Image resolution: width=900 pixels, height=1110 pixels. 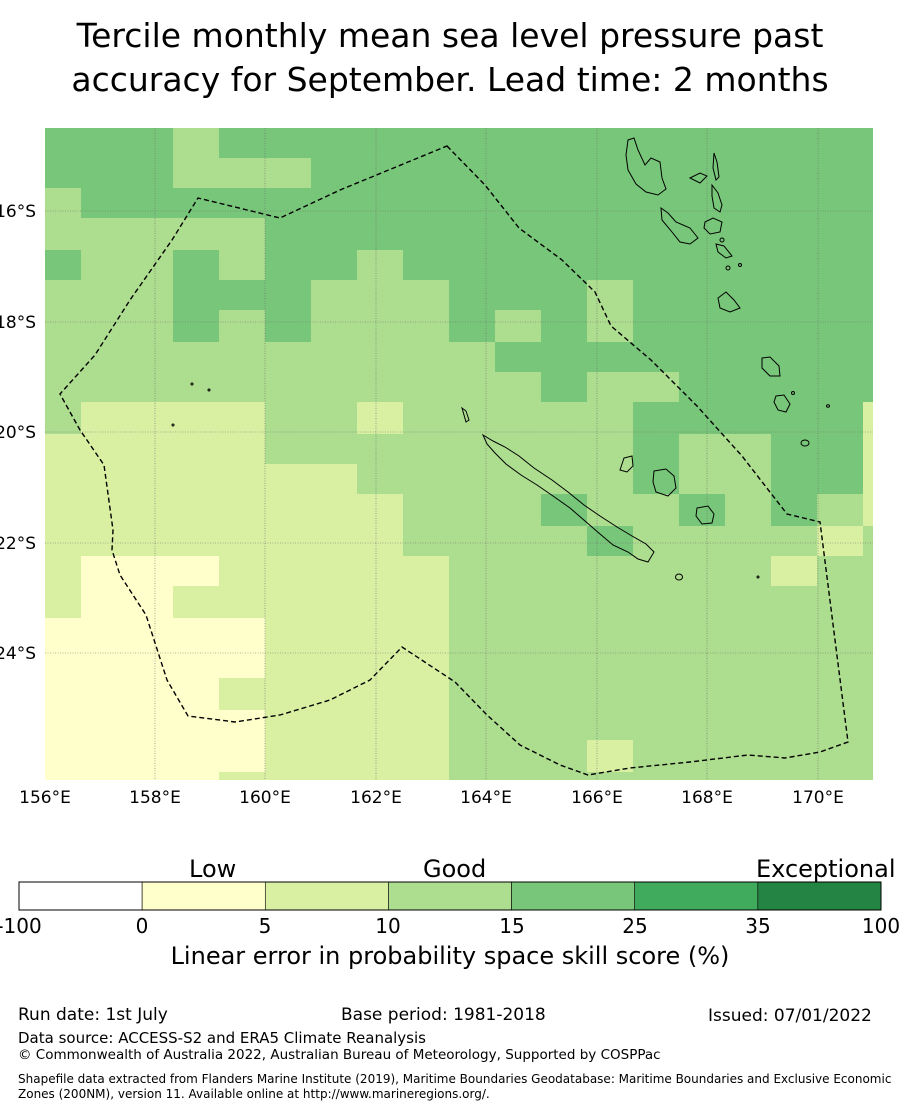 What do you see at coordinates (757, 926) in the screenshot?
I see `colorbar-tick: 35` at bounding box center [757, 926].